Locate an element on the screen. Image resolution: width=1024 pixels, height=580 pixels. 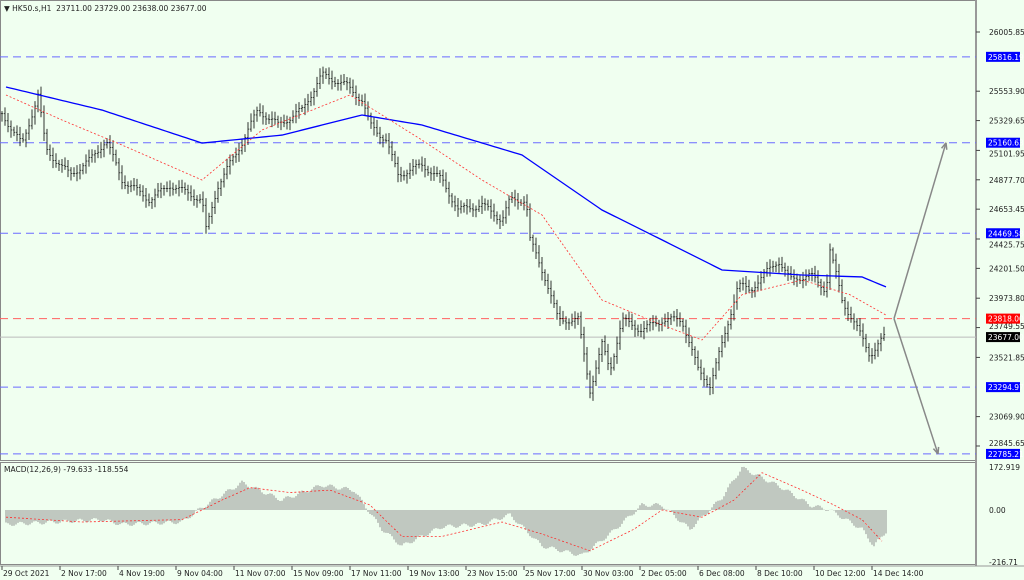
collapse-triangle-icon: ▼ is located at coordinates (7, 8).